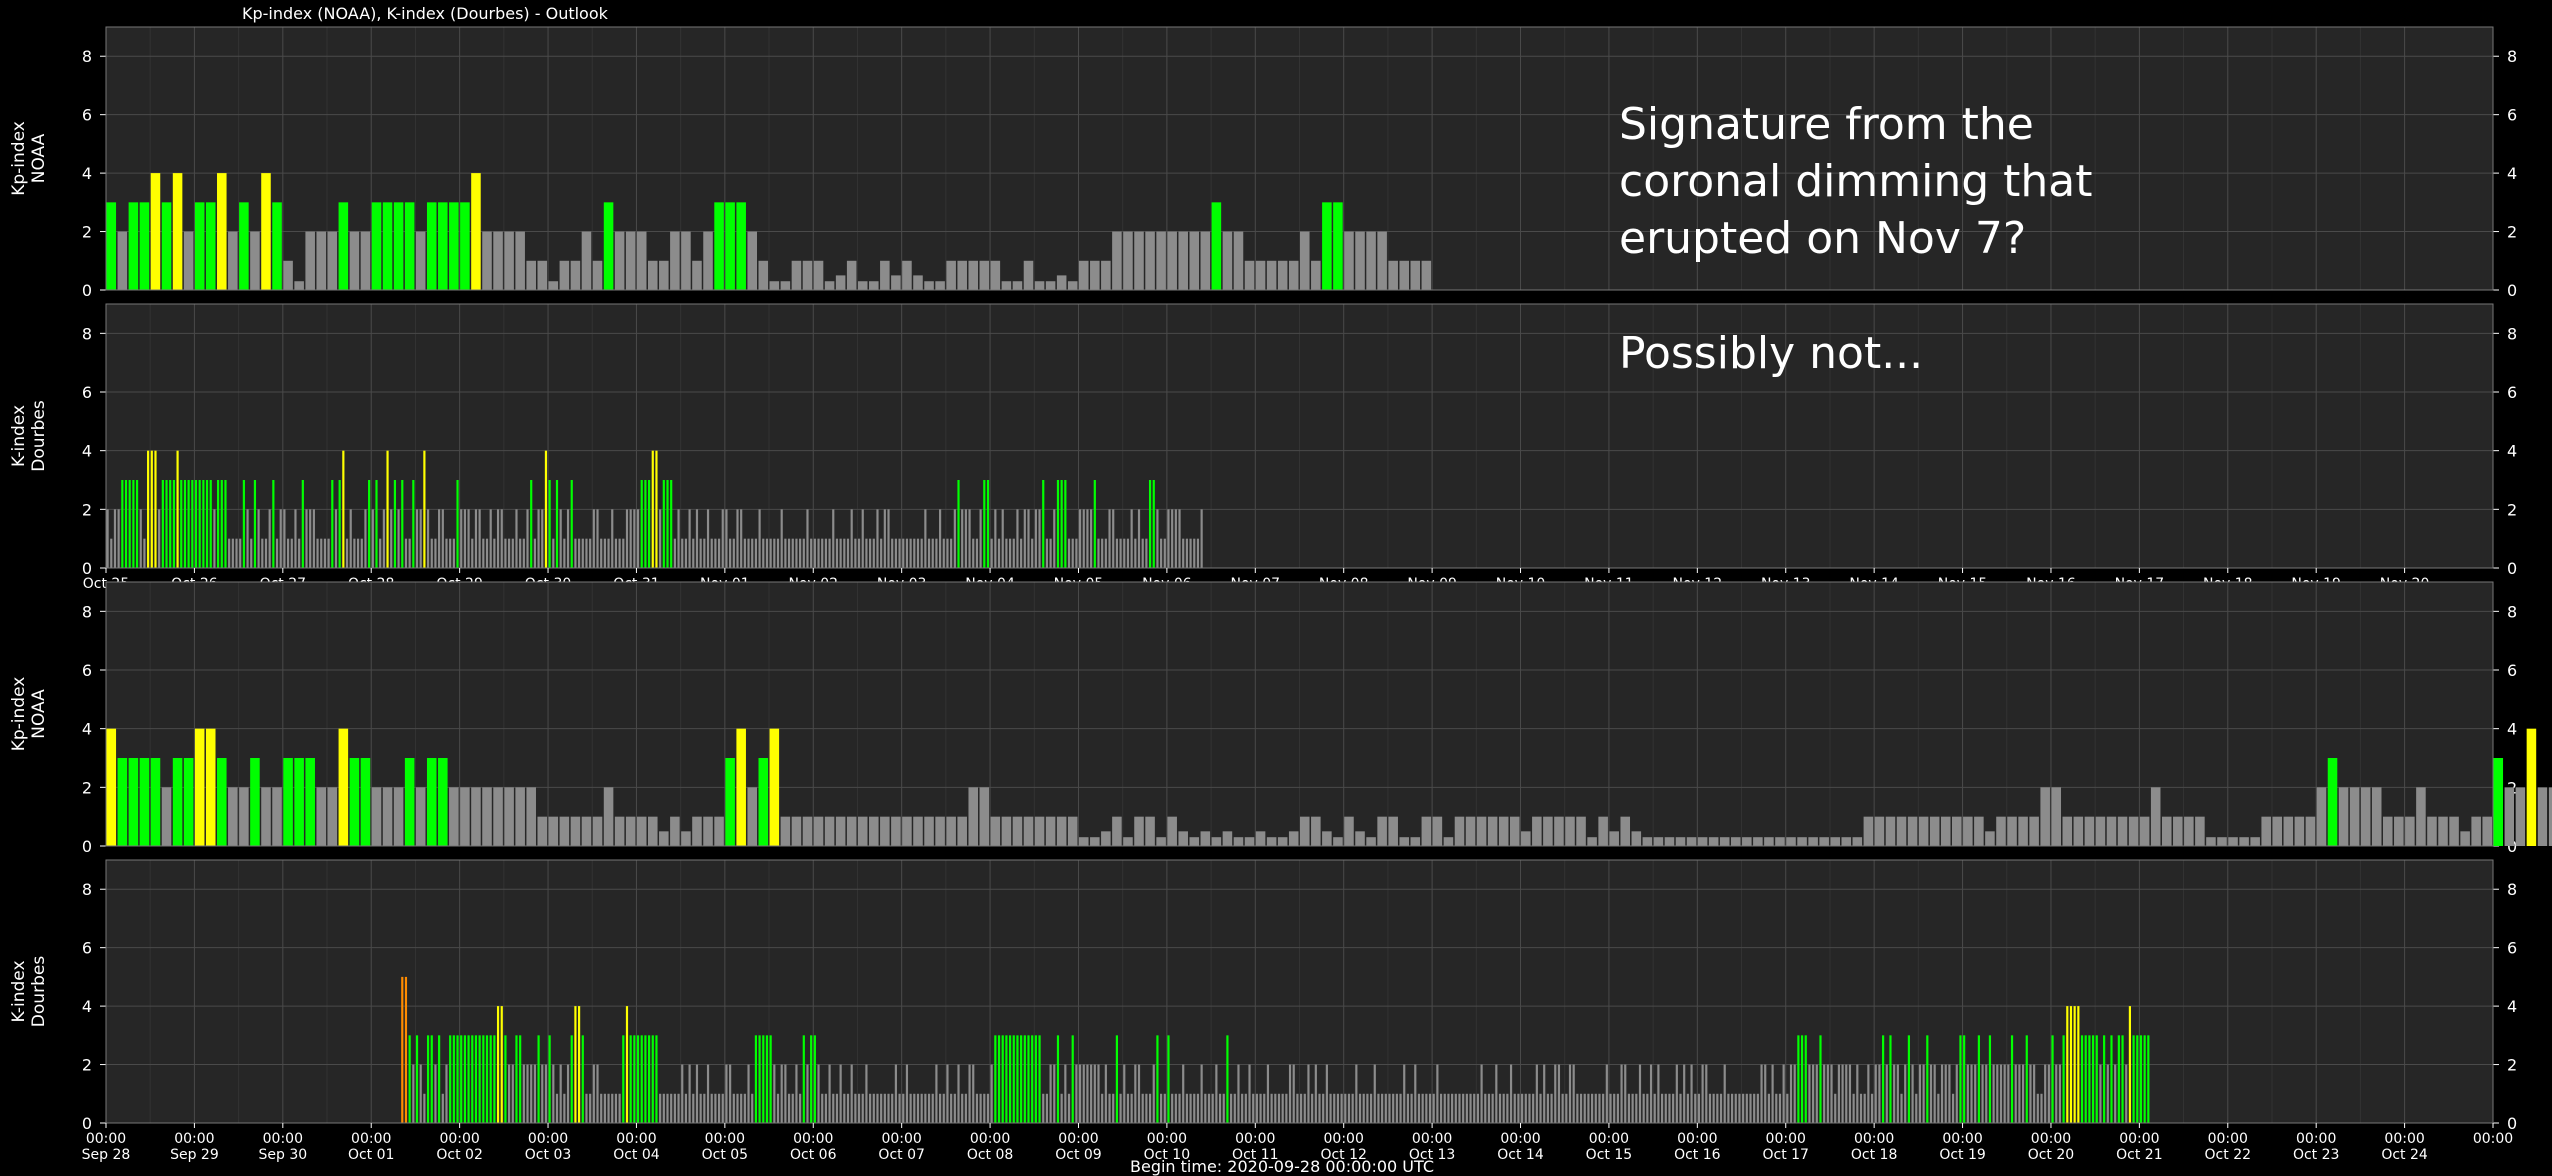  I want to click on y-tick-label-right: 6, so click(2512, 948).